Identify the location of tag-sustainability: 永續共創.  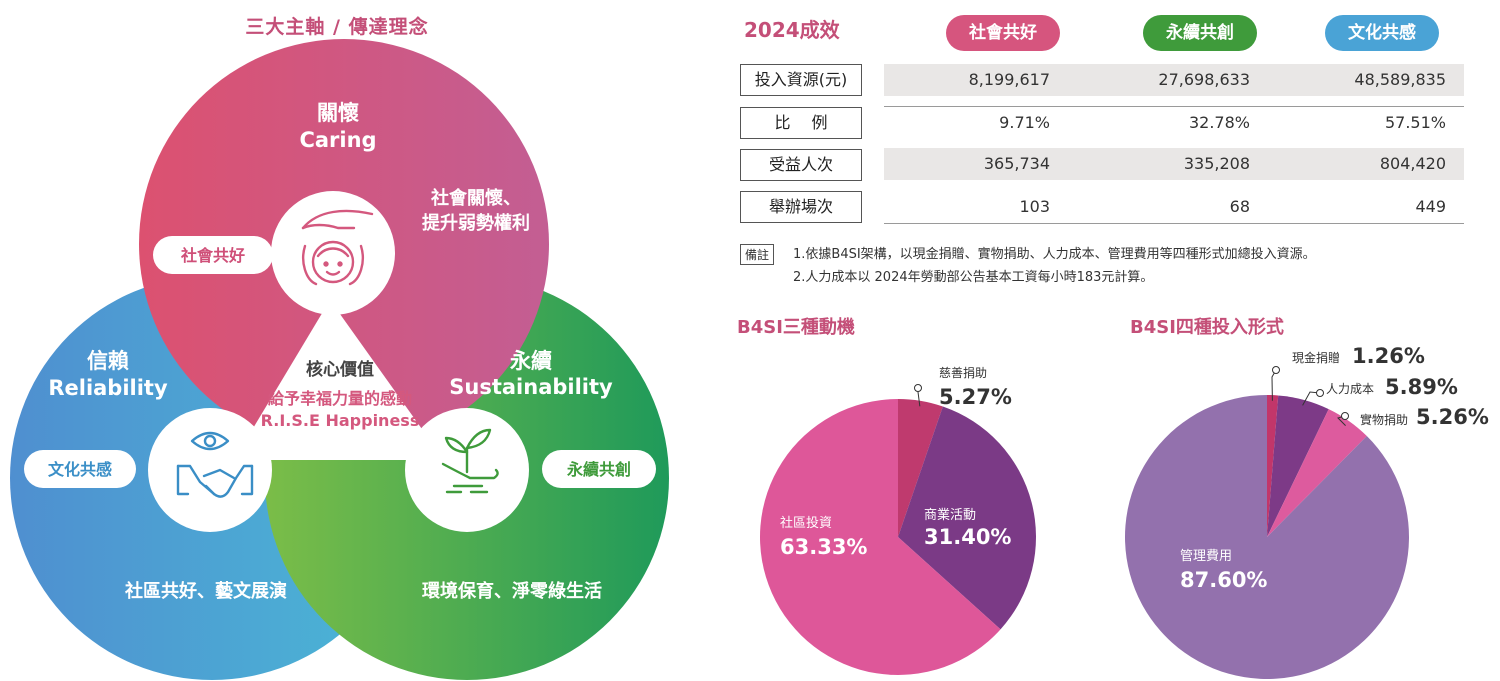
(598, 469).